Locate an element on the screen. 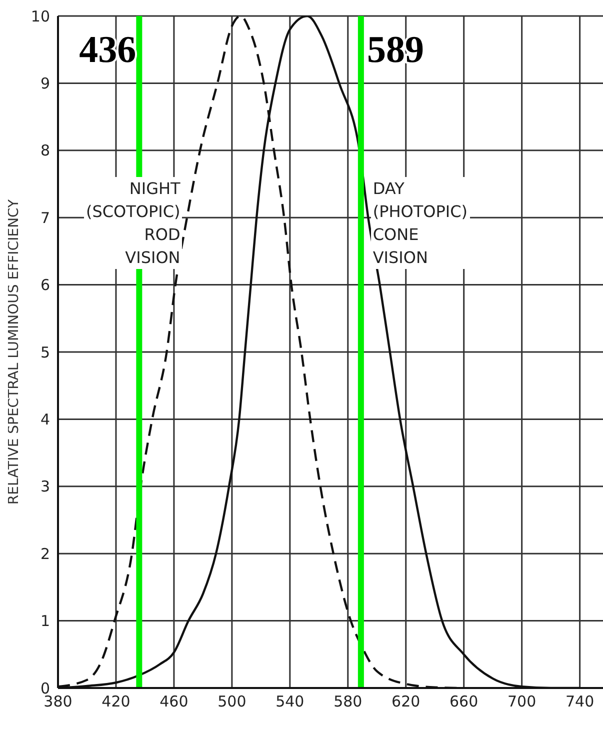 The image size is (603, 731). annotation: DAY (PHOTOPIC) CONE VISION is located at coordinates (420, 223).